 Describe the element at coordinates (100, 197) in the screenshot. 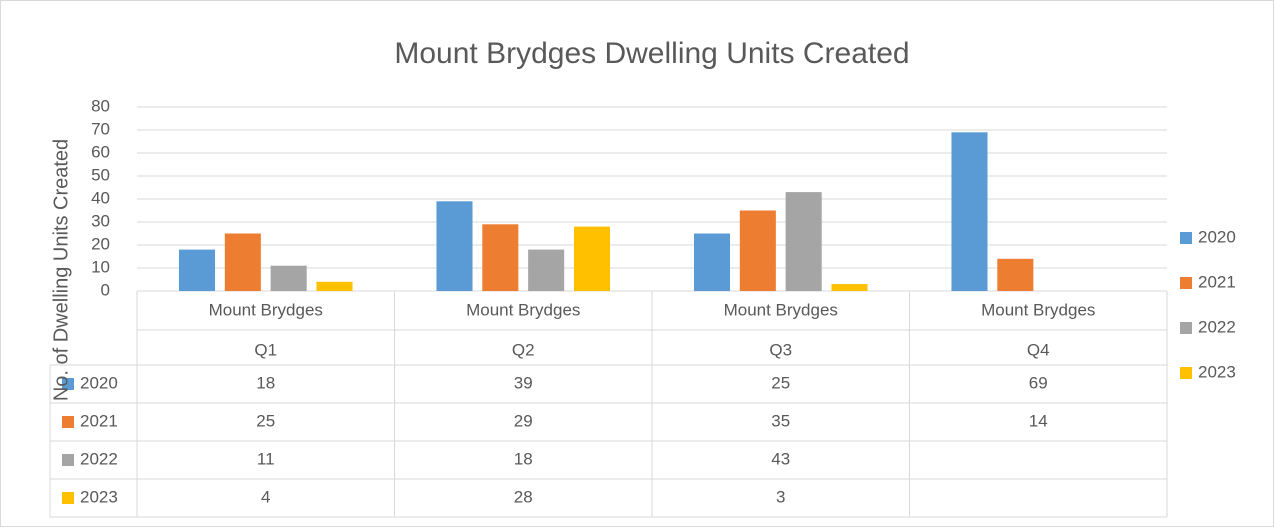

I see `y-tick-label: 40` at that location.